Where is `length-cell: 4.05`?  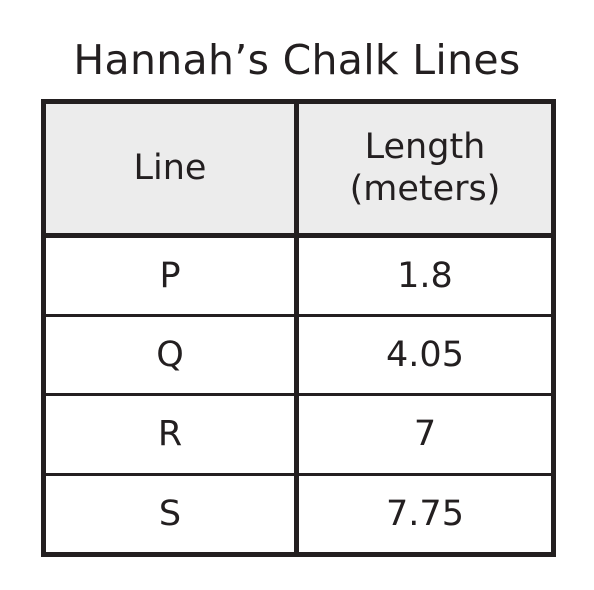
length-cell: 4.05 is located at coordinates (424, 355).